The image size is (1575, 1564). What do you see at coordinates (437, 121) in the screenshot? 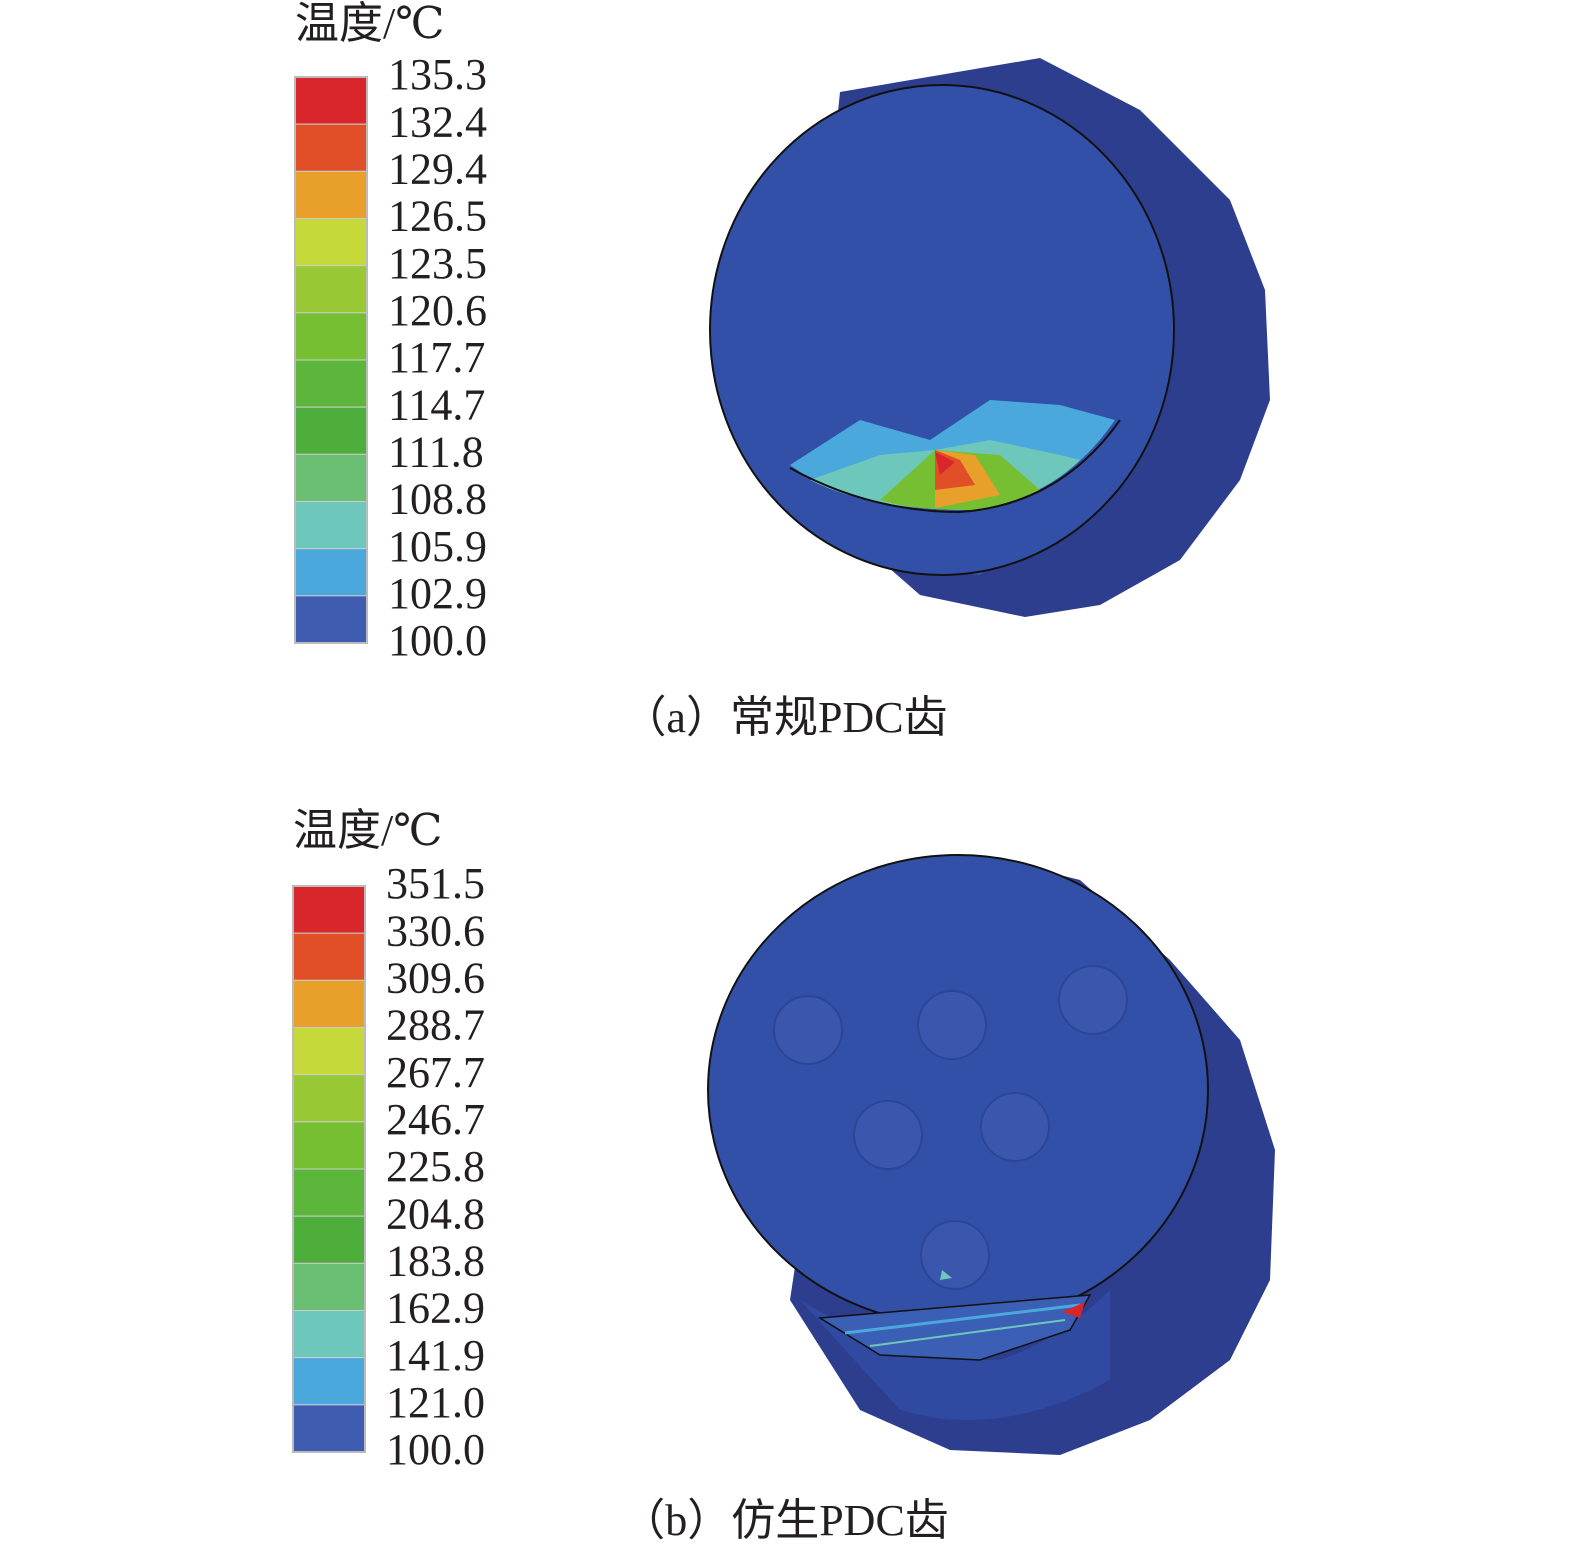
I see `legend-label: 132.4` at bounding box center [437, 121].